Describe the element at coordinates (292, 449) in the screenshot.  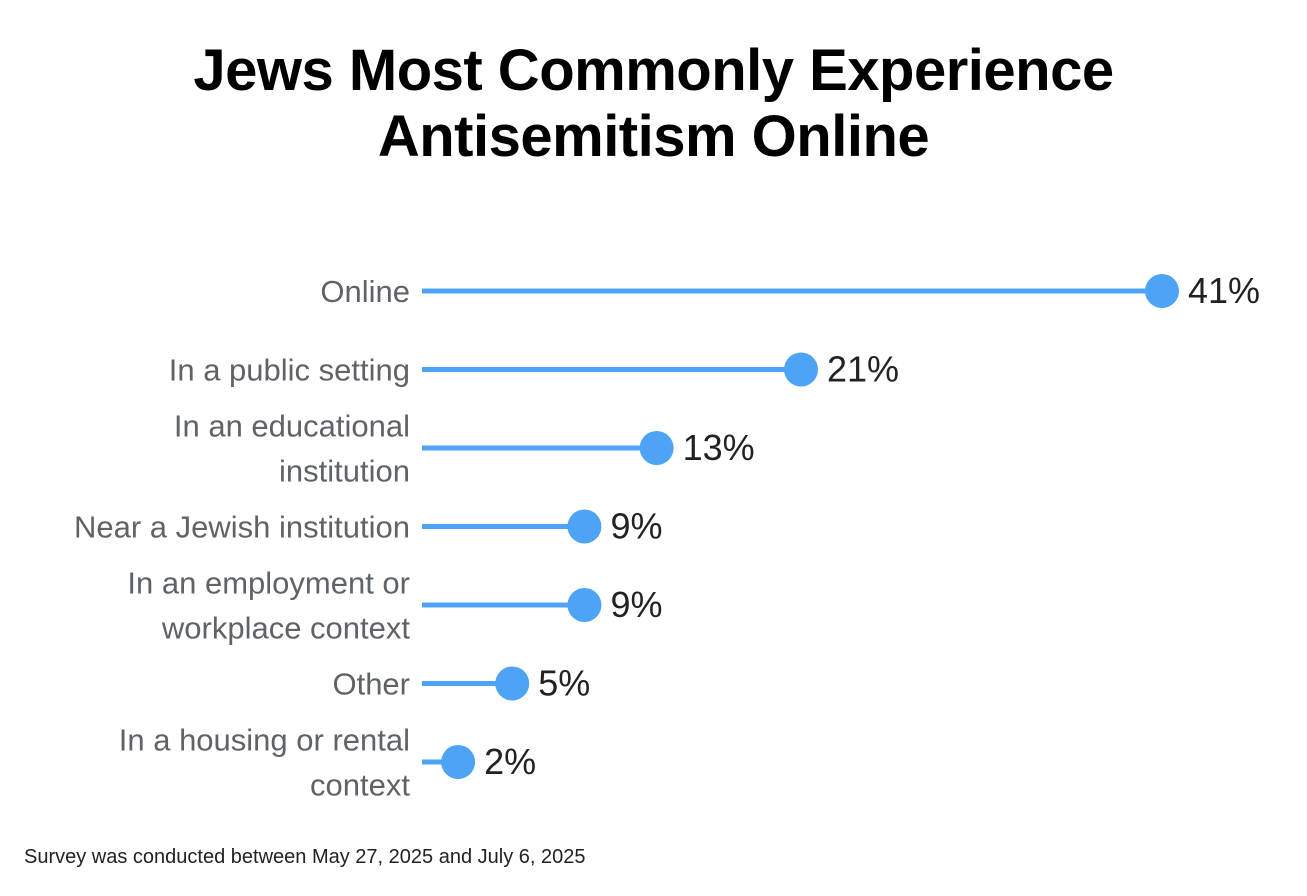
I see `category-label: In an educational institution` at that location.